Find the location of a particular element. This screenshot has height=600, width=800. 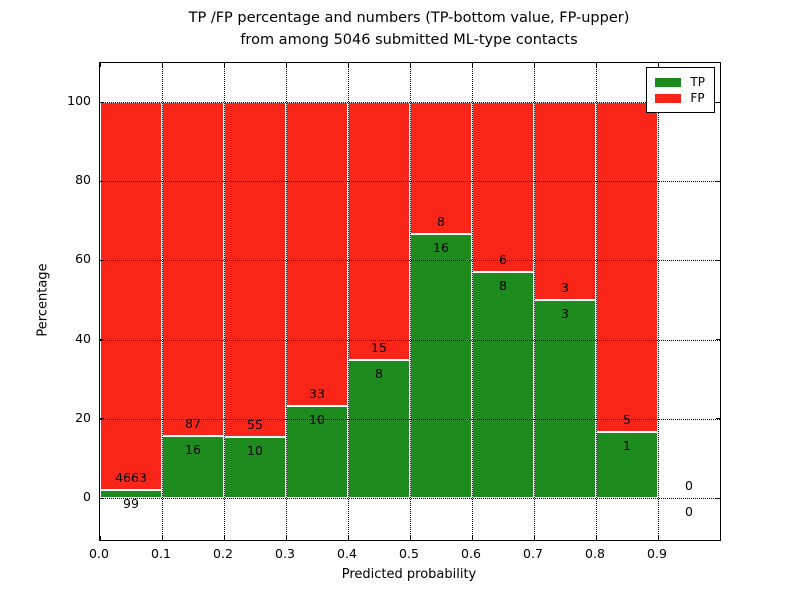

x-tick-label: 0.5 is located at coordinates (409, 553).